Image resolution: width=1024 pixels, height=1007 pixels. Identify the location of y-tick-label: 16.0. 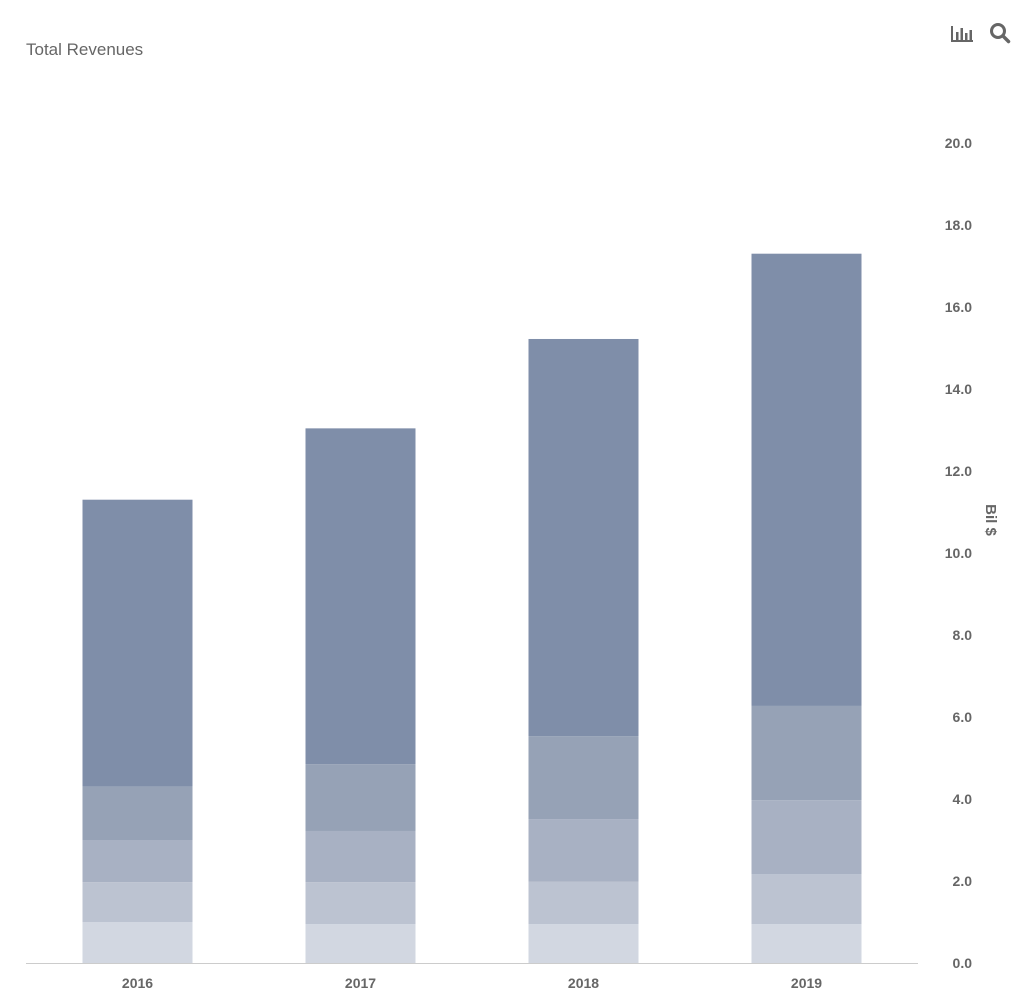
(958, 307).